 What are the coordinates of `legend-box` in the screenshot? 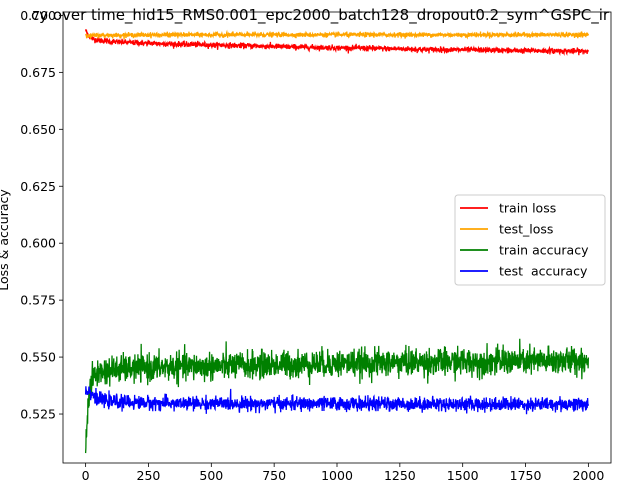 It's located at (530, 240).